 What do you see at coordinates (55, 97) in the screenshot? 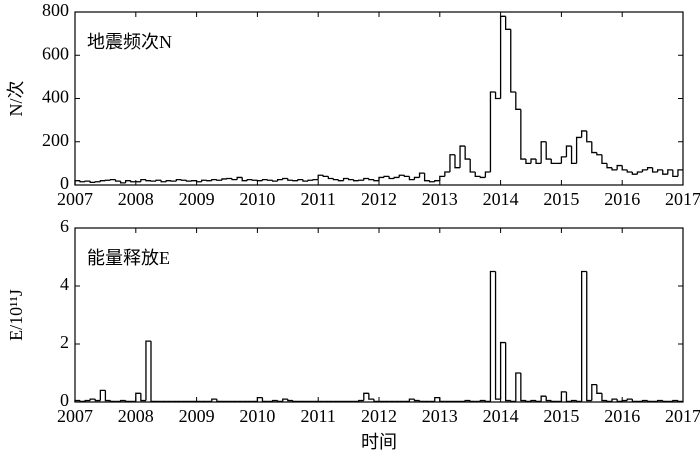
I see `y-tick-label: 400` at bounding box center [55, 97].